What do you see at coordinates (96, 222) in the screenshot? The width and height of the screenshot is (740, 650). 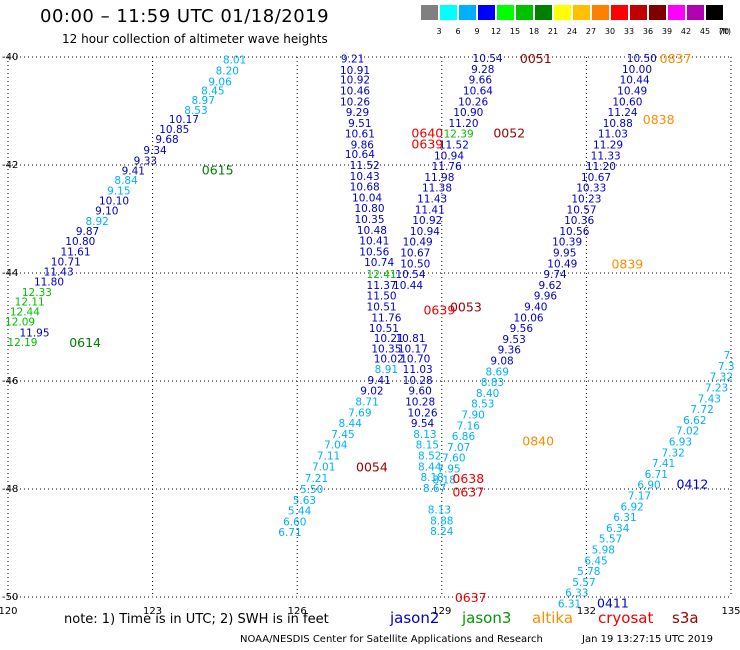 I see `wave-height-value: 8.92` at bounding box center [96, 222].